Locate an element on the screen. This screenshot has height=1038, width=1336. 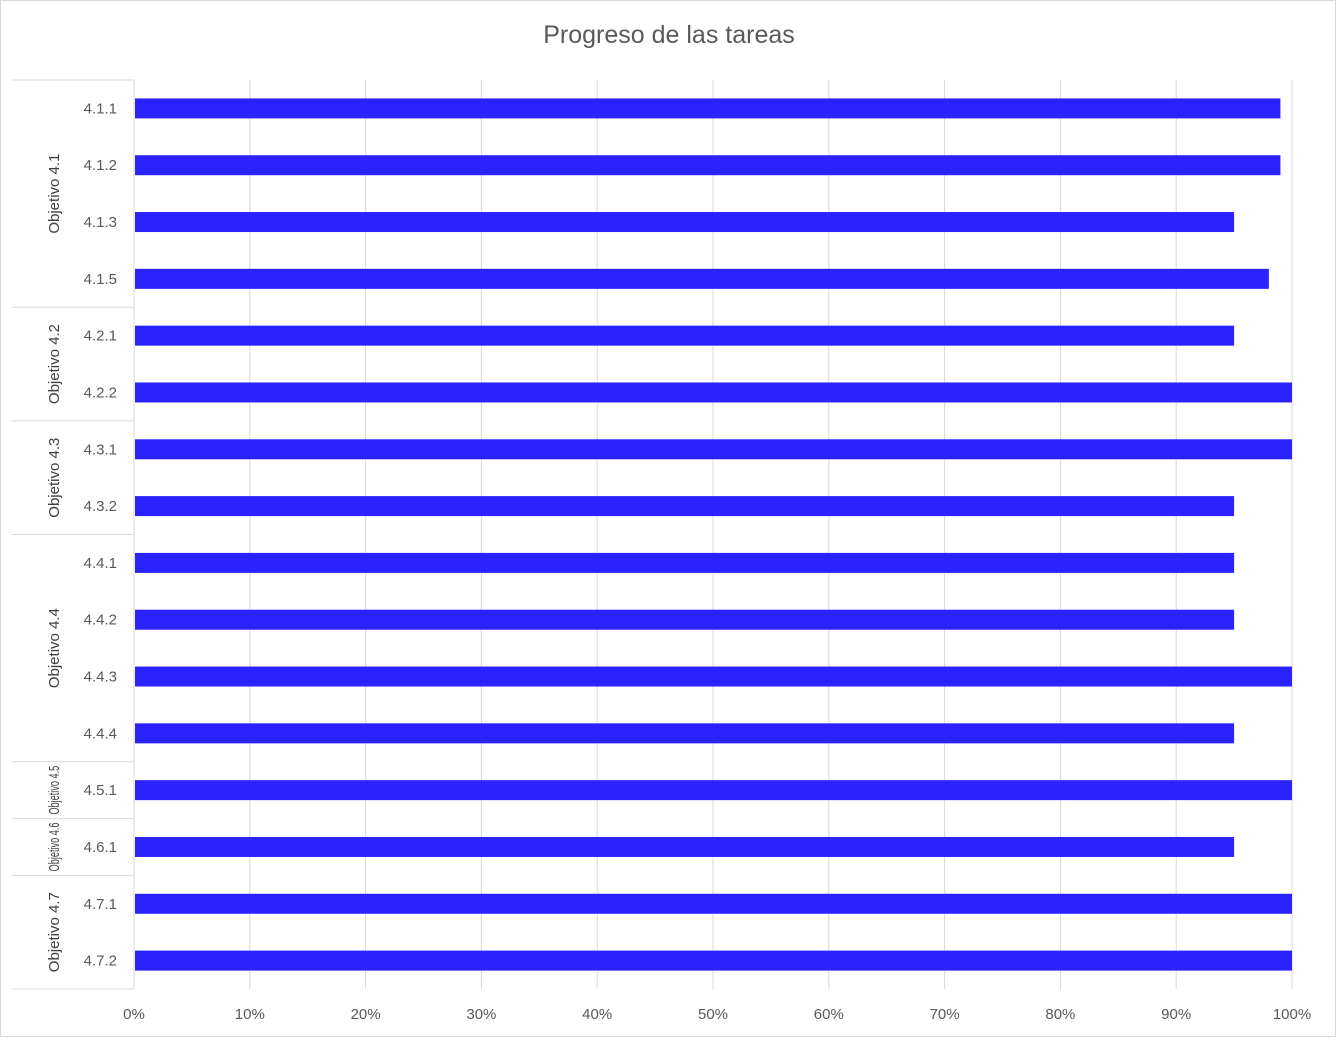
category-label: 4.5.1 is located at coordinates (100, 790).